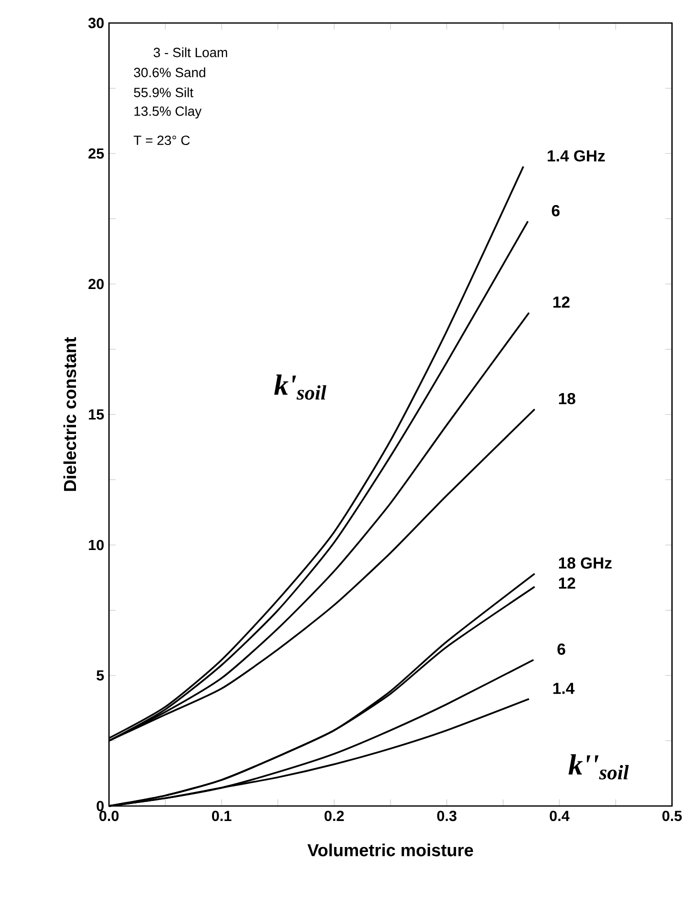 This screenshot has height=899, width=689. What do you see at coordinates (191, 52) in the screenshot?
I see `annotation: 3 - Silt Loam` at bounding box center [191, 52].